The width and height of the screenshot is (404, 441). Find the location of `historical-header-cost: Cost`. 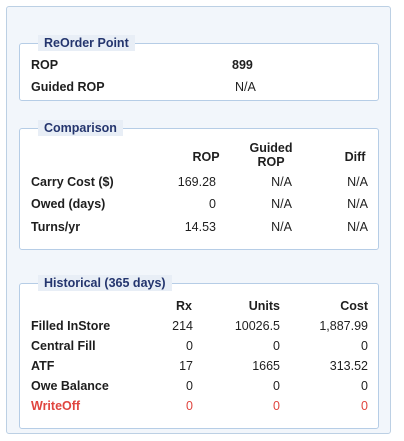

historical-header-cost: Cost is located at coordinates (354, 306).